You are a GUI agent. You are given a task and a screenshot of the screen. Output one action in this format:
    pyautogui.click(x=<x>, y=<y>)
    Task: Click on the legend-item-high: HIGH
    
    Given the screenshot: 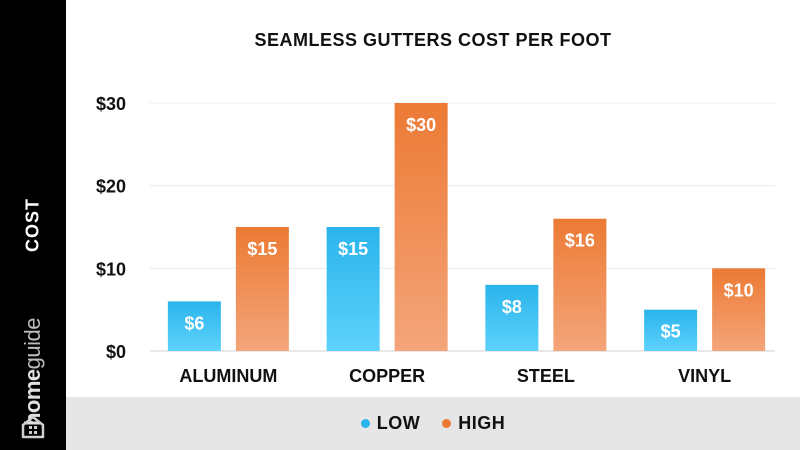 What is the action you would take?
    pyautogui.click(x=473, y=423)
    